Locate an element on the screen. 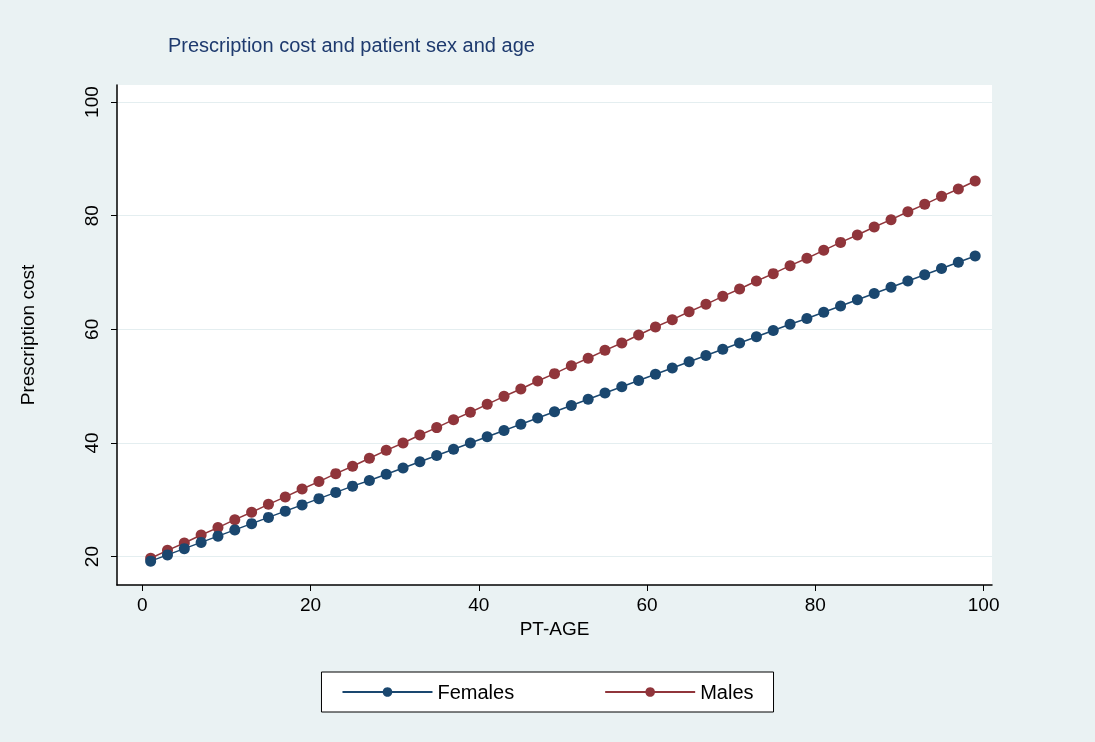 Image resolution: width=1095 pixels, height=742 pixels. x-tick-label: 20 is located at coordinates (310, 604).